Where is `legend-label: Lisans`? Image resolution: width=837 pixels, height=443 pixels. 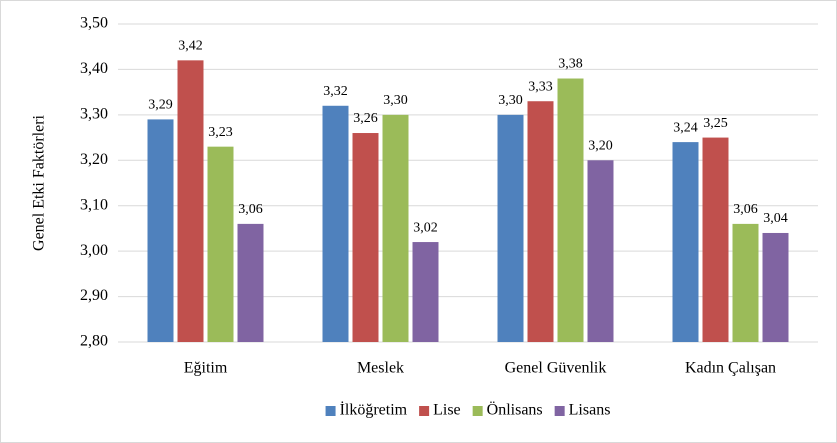 legend-label: Lisans is located at coordinates (590, 410).